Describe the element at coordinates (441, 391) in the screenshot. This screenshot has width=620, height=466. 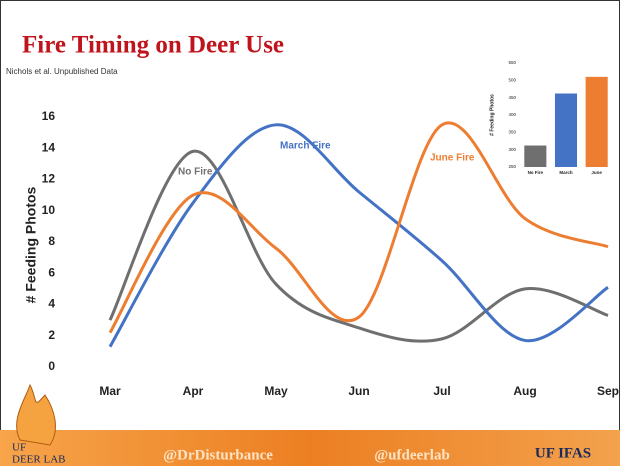
I see `x-tick-label: Jul` at that location.